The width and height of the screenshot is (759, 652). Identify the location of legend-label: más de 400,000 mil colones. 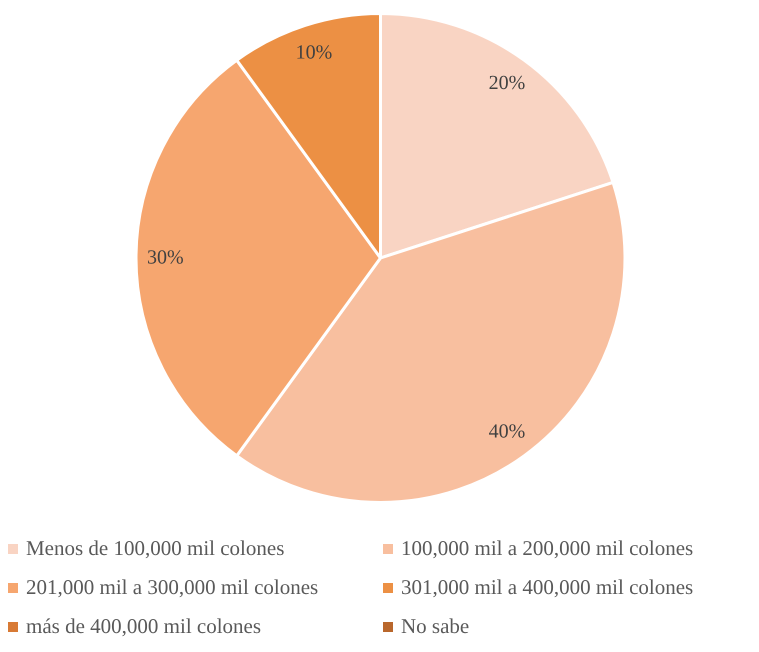
(144, 626).